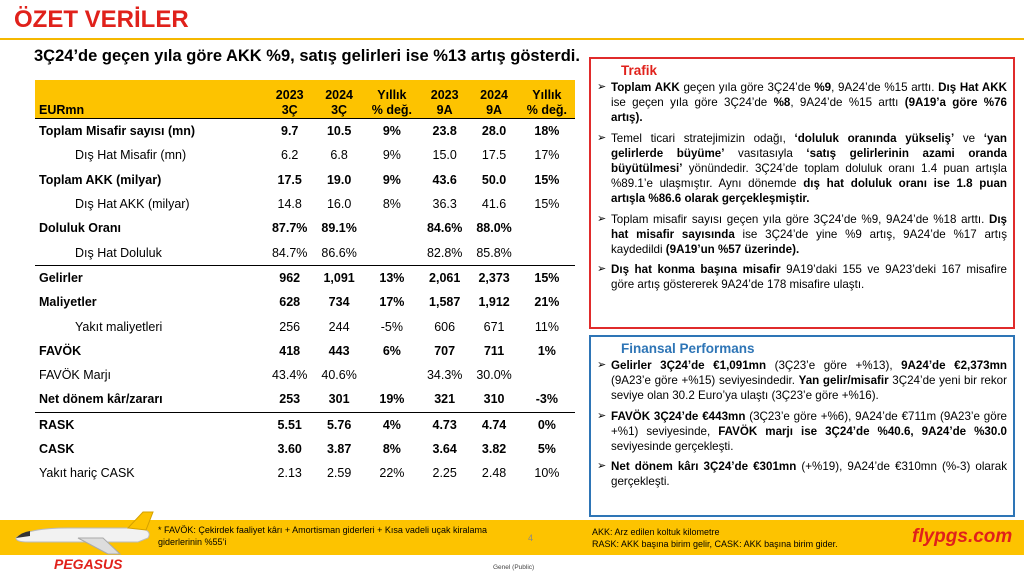 This screenshot has height=576, width=1024. I want to click on cell: 22%, so click(392, 473).